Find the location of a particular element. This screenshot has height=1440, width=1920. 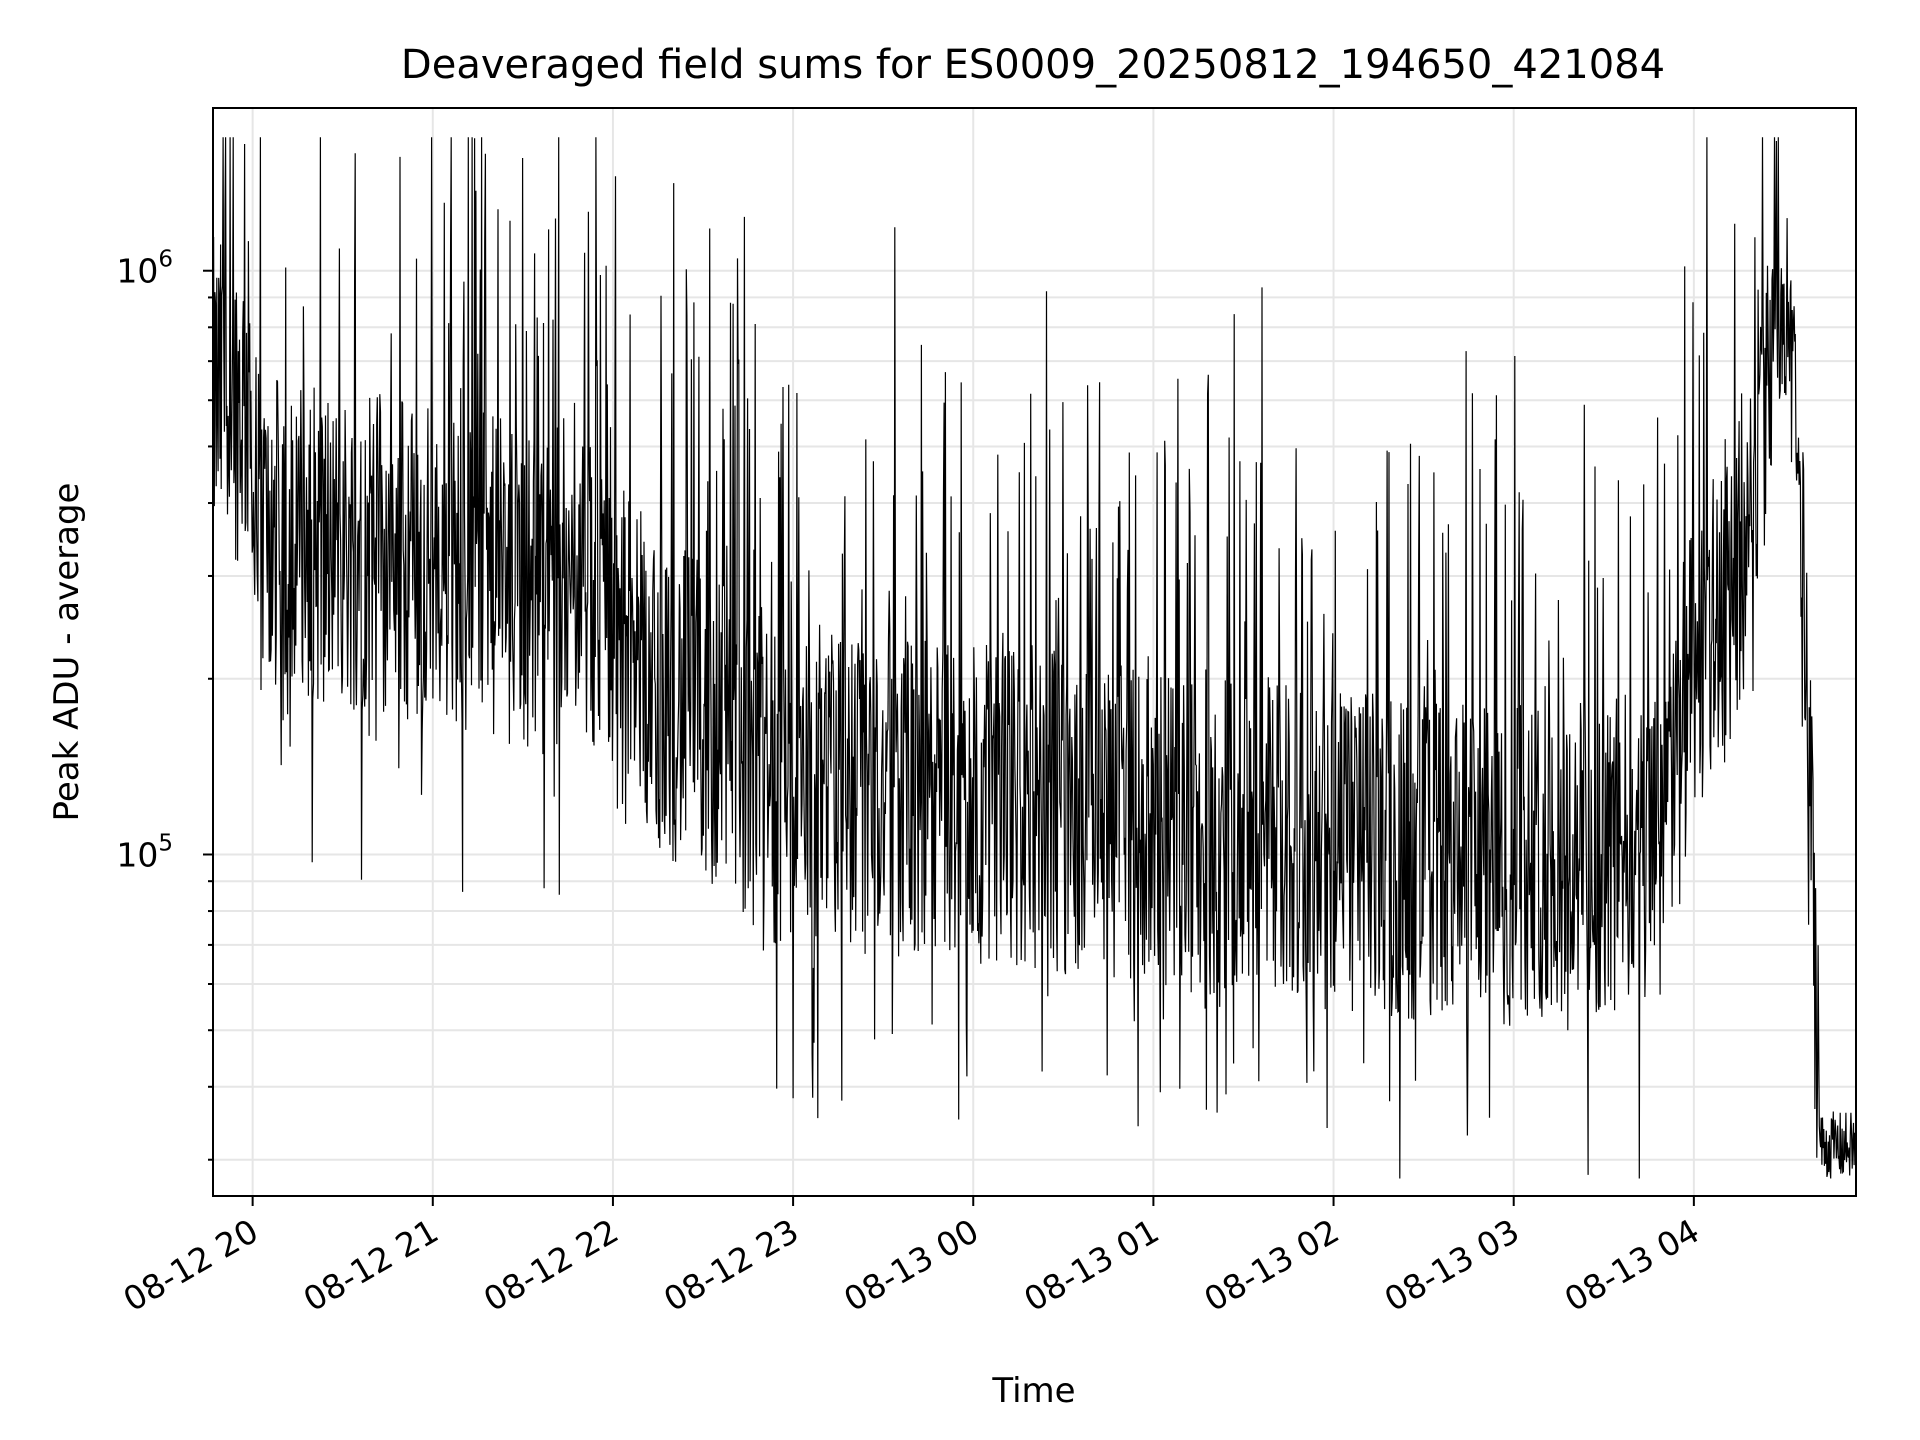

y-axis-ticks: 10⁵ 10⁶ is located at coordinates (164, 704).